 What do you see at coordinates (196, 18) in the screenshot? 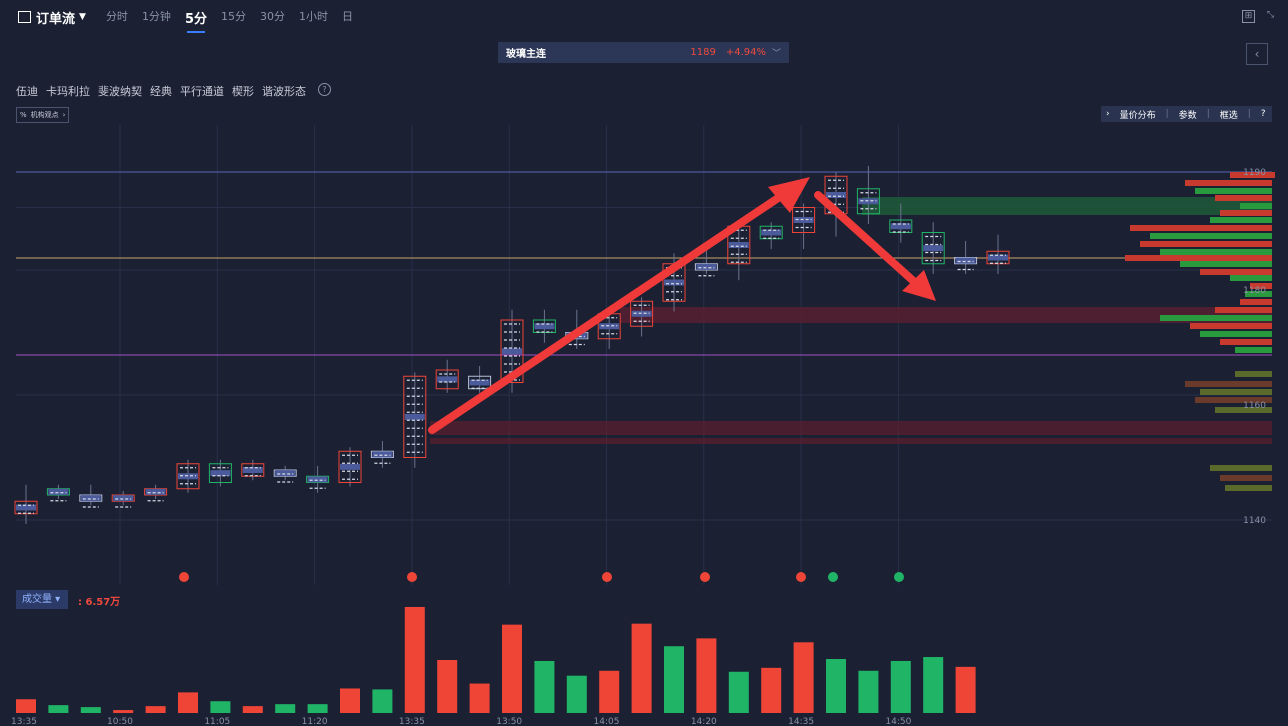
I see `tab-timeframe-2: 5分` at bounding box center [196, 18].